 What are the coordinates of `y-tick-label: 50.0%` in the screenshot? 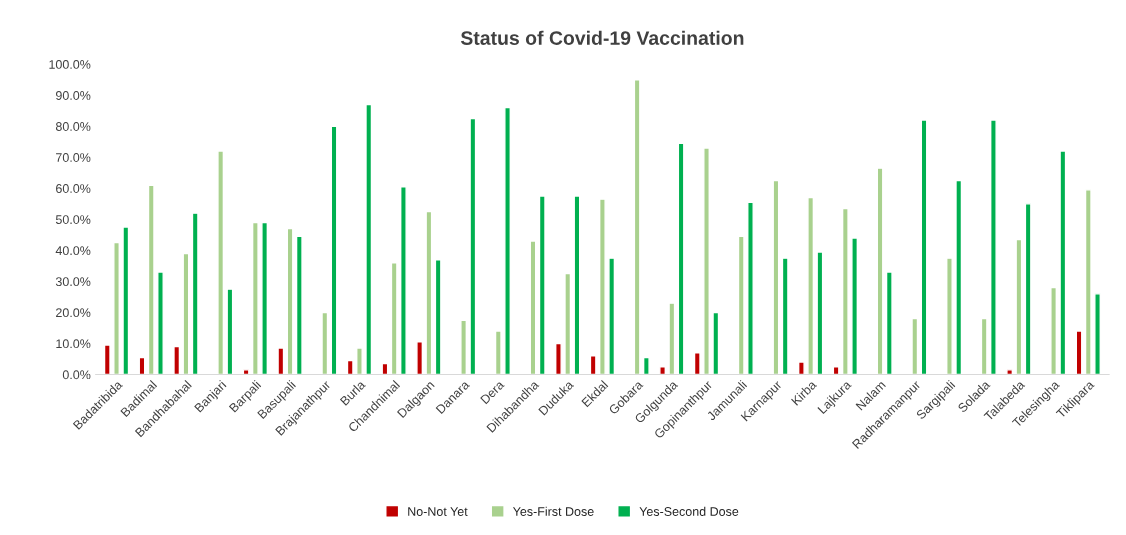 It's located at (73, 219).